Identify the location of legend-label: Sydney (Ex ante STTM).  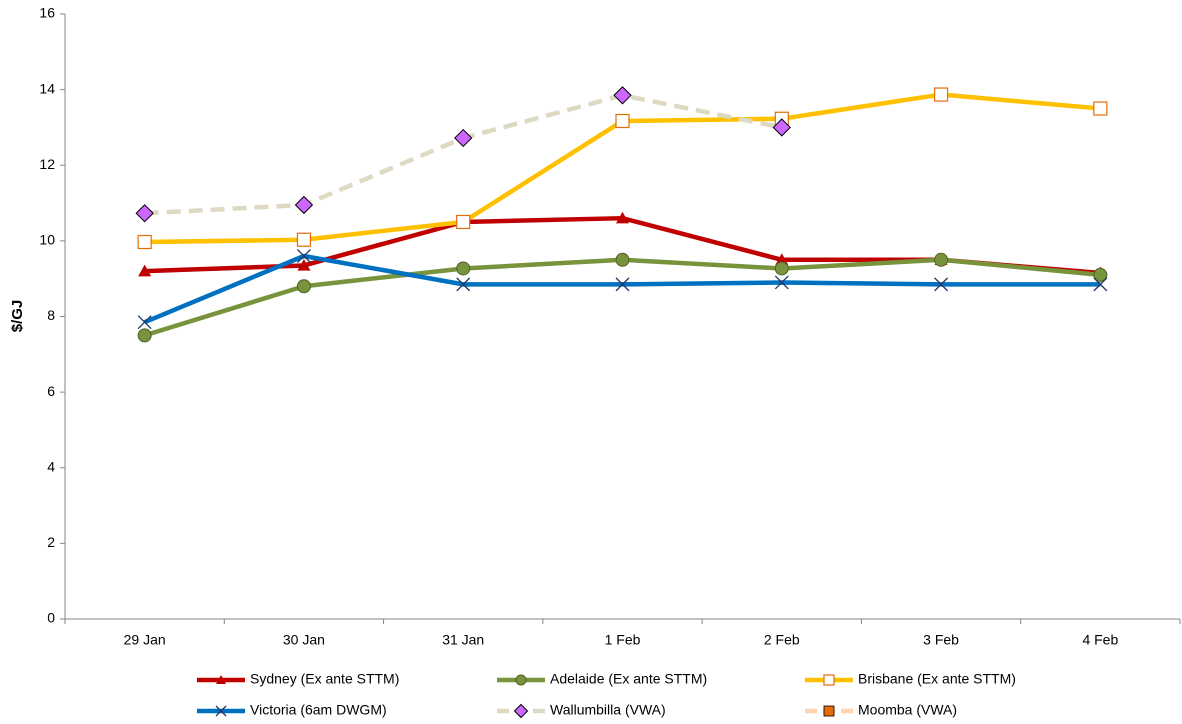
(324, 679).